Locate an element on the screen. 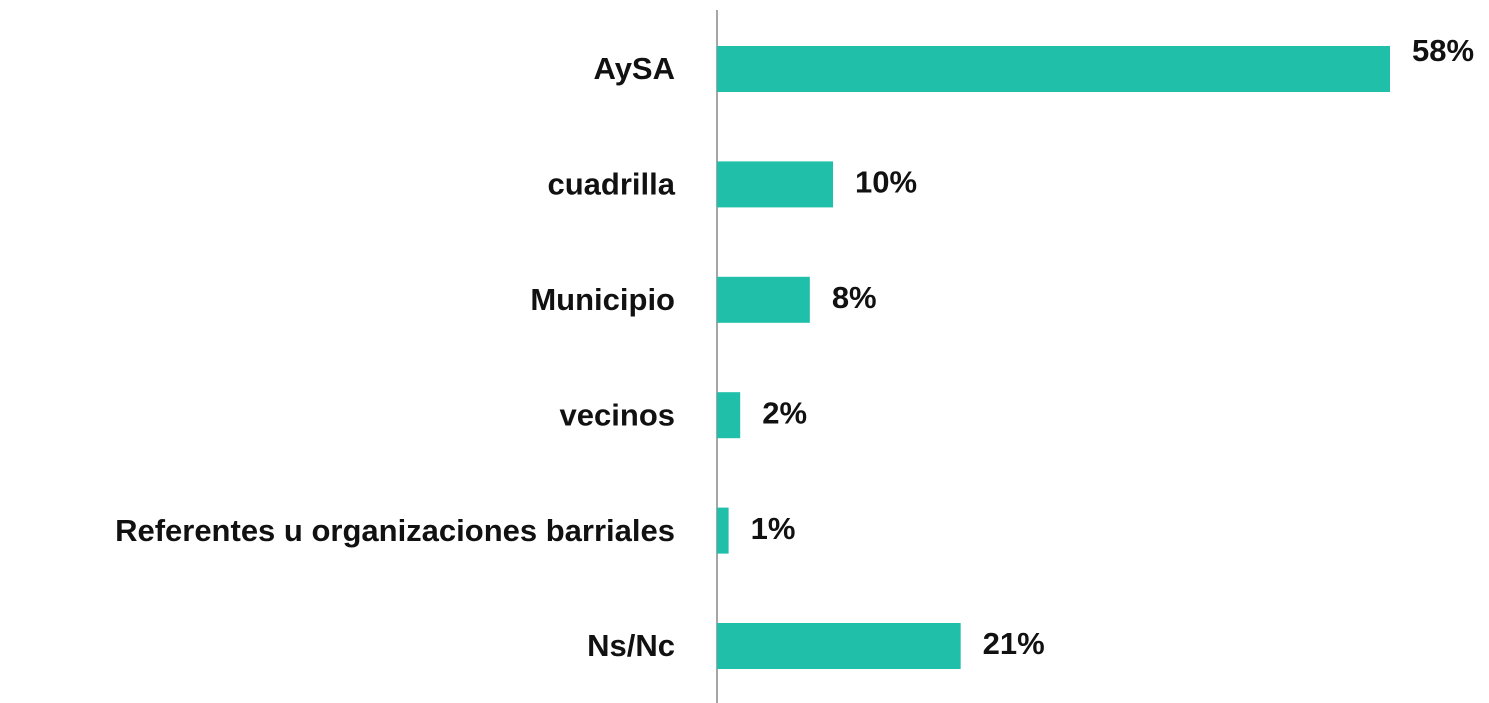  value-label: 10% is located at coordinates (886, 182).